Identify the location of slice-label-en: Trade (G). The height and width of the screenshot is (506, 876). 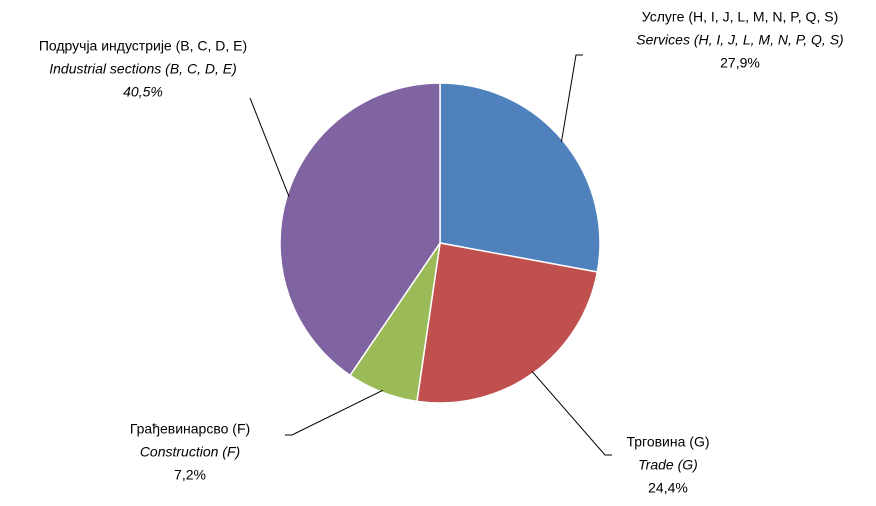
(668, 465).